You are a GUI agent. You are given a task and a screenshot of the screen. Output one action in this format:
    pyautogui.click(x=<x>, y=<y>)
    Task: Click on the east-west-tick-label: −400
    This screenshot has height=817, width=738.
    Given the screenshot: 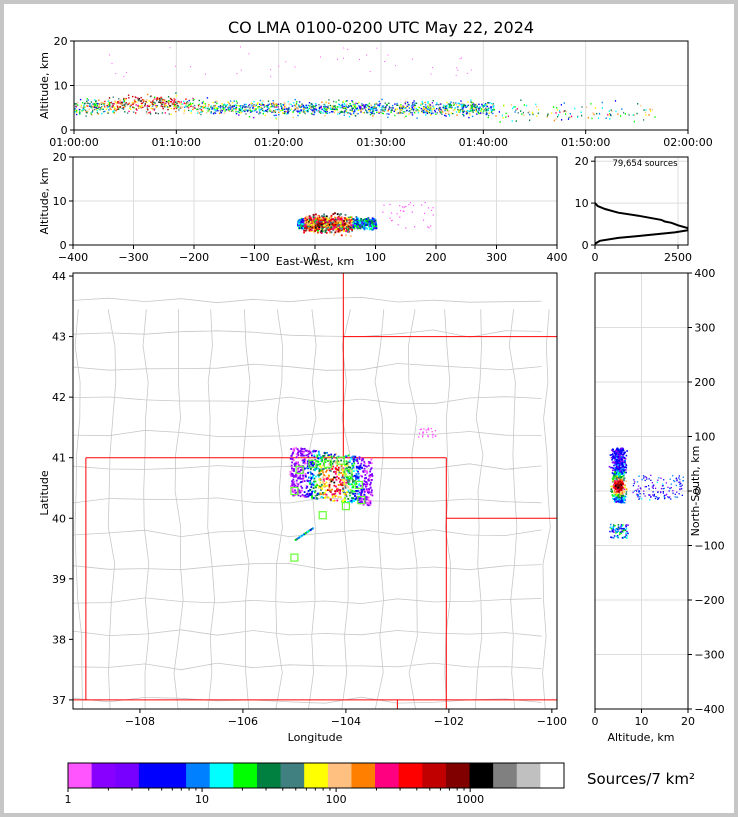 What is the action you would take?
    pyautogui.click(x=73, y=257)
    